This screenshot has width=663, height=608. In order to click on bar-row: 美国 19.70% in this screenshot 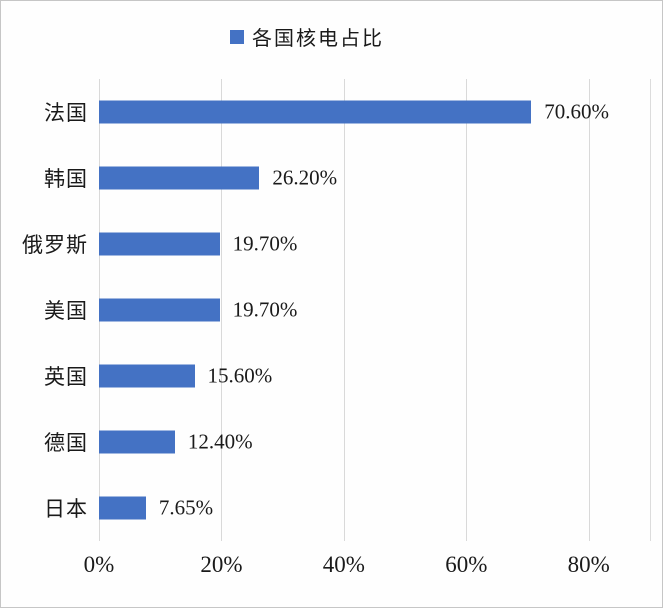, I will do `click(347, 310)`.